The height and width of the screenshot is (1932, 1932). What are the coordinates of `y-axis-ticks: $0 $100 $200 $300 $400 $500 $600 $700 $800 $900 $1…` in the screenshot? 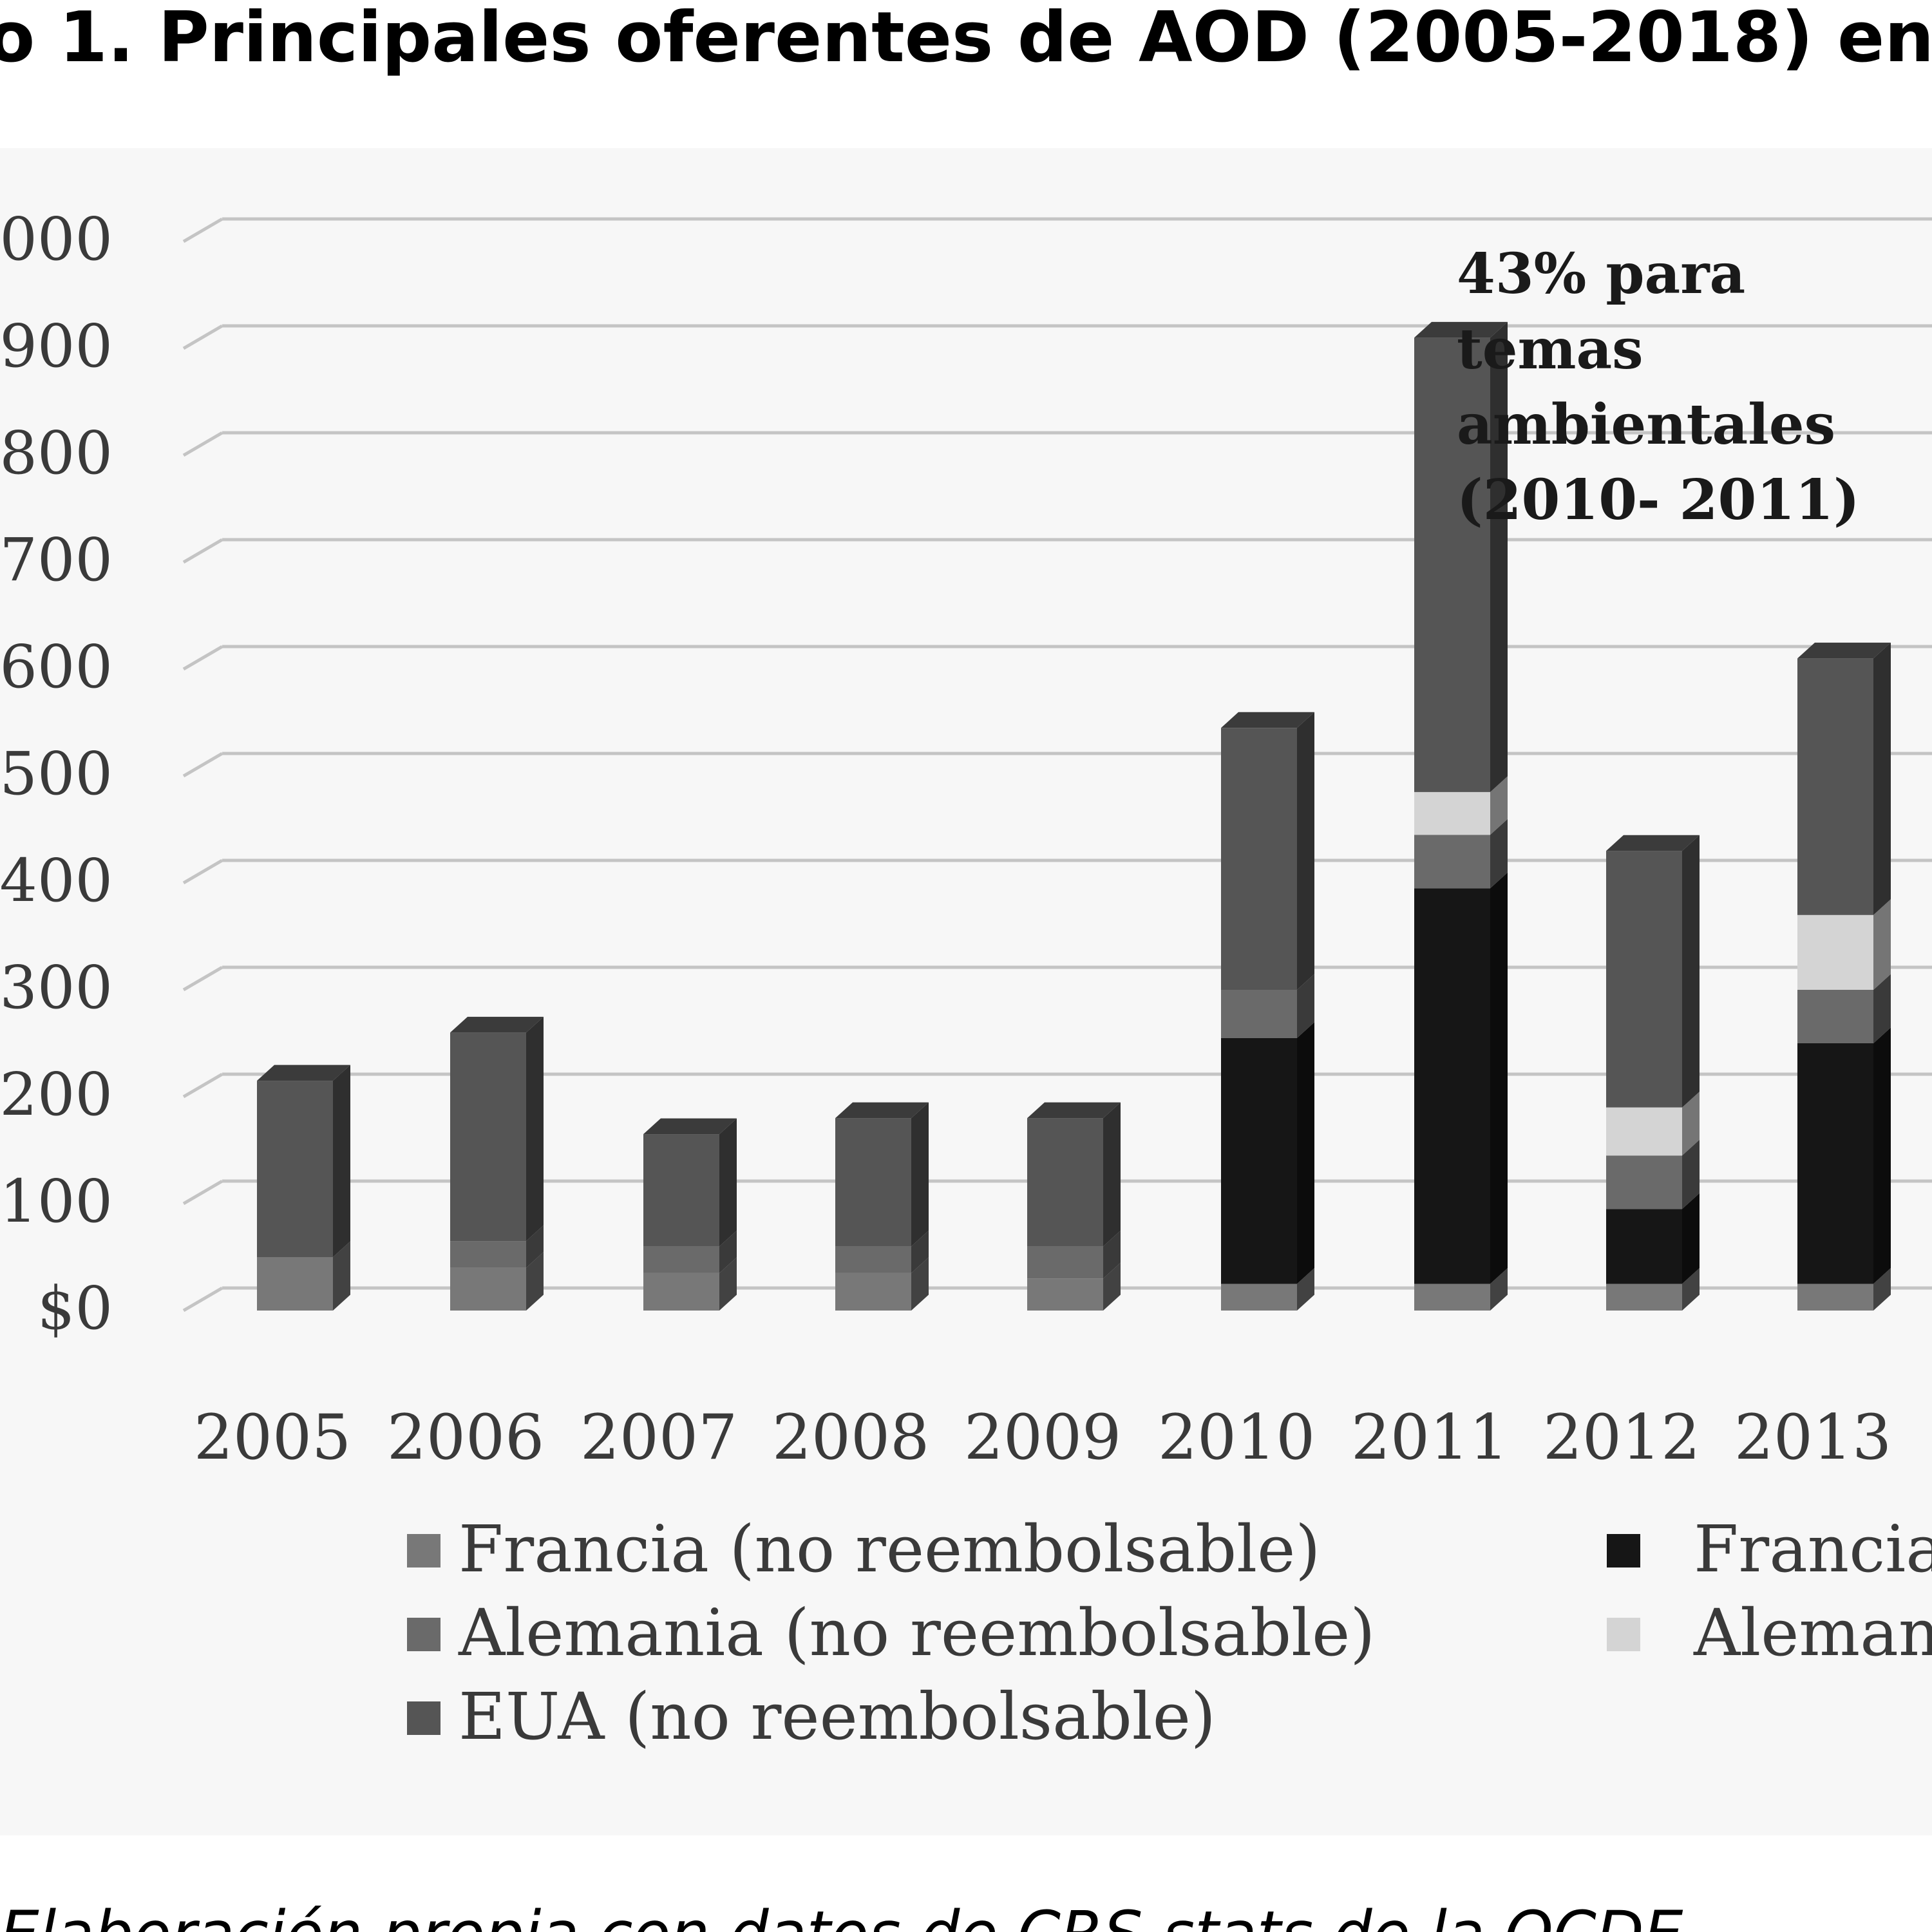 It's located at (56, 774).